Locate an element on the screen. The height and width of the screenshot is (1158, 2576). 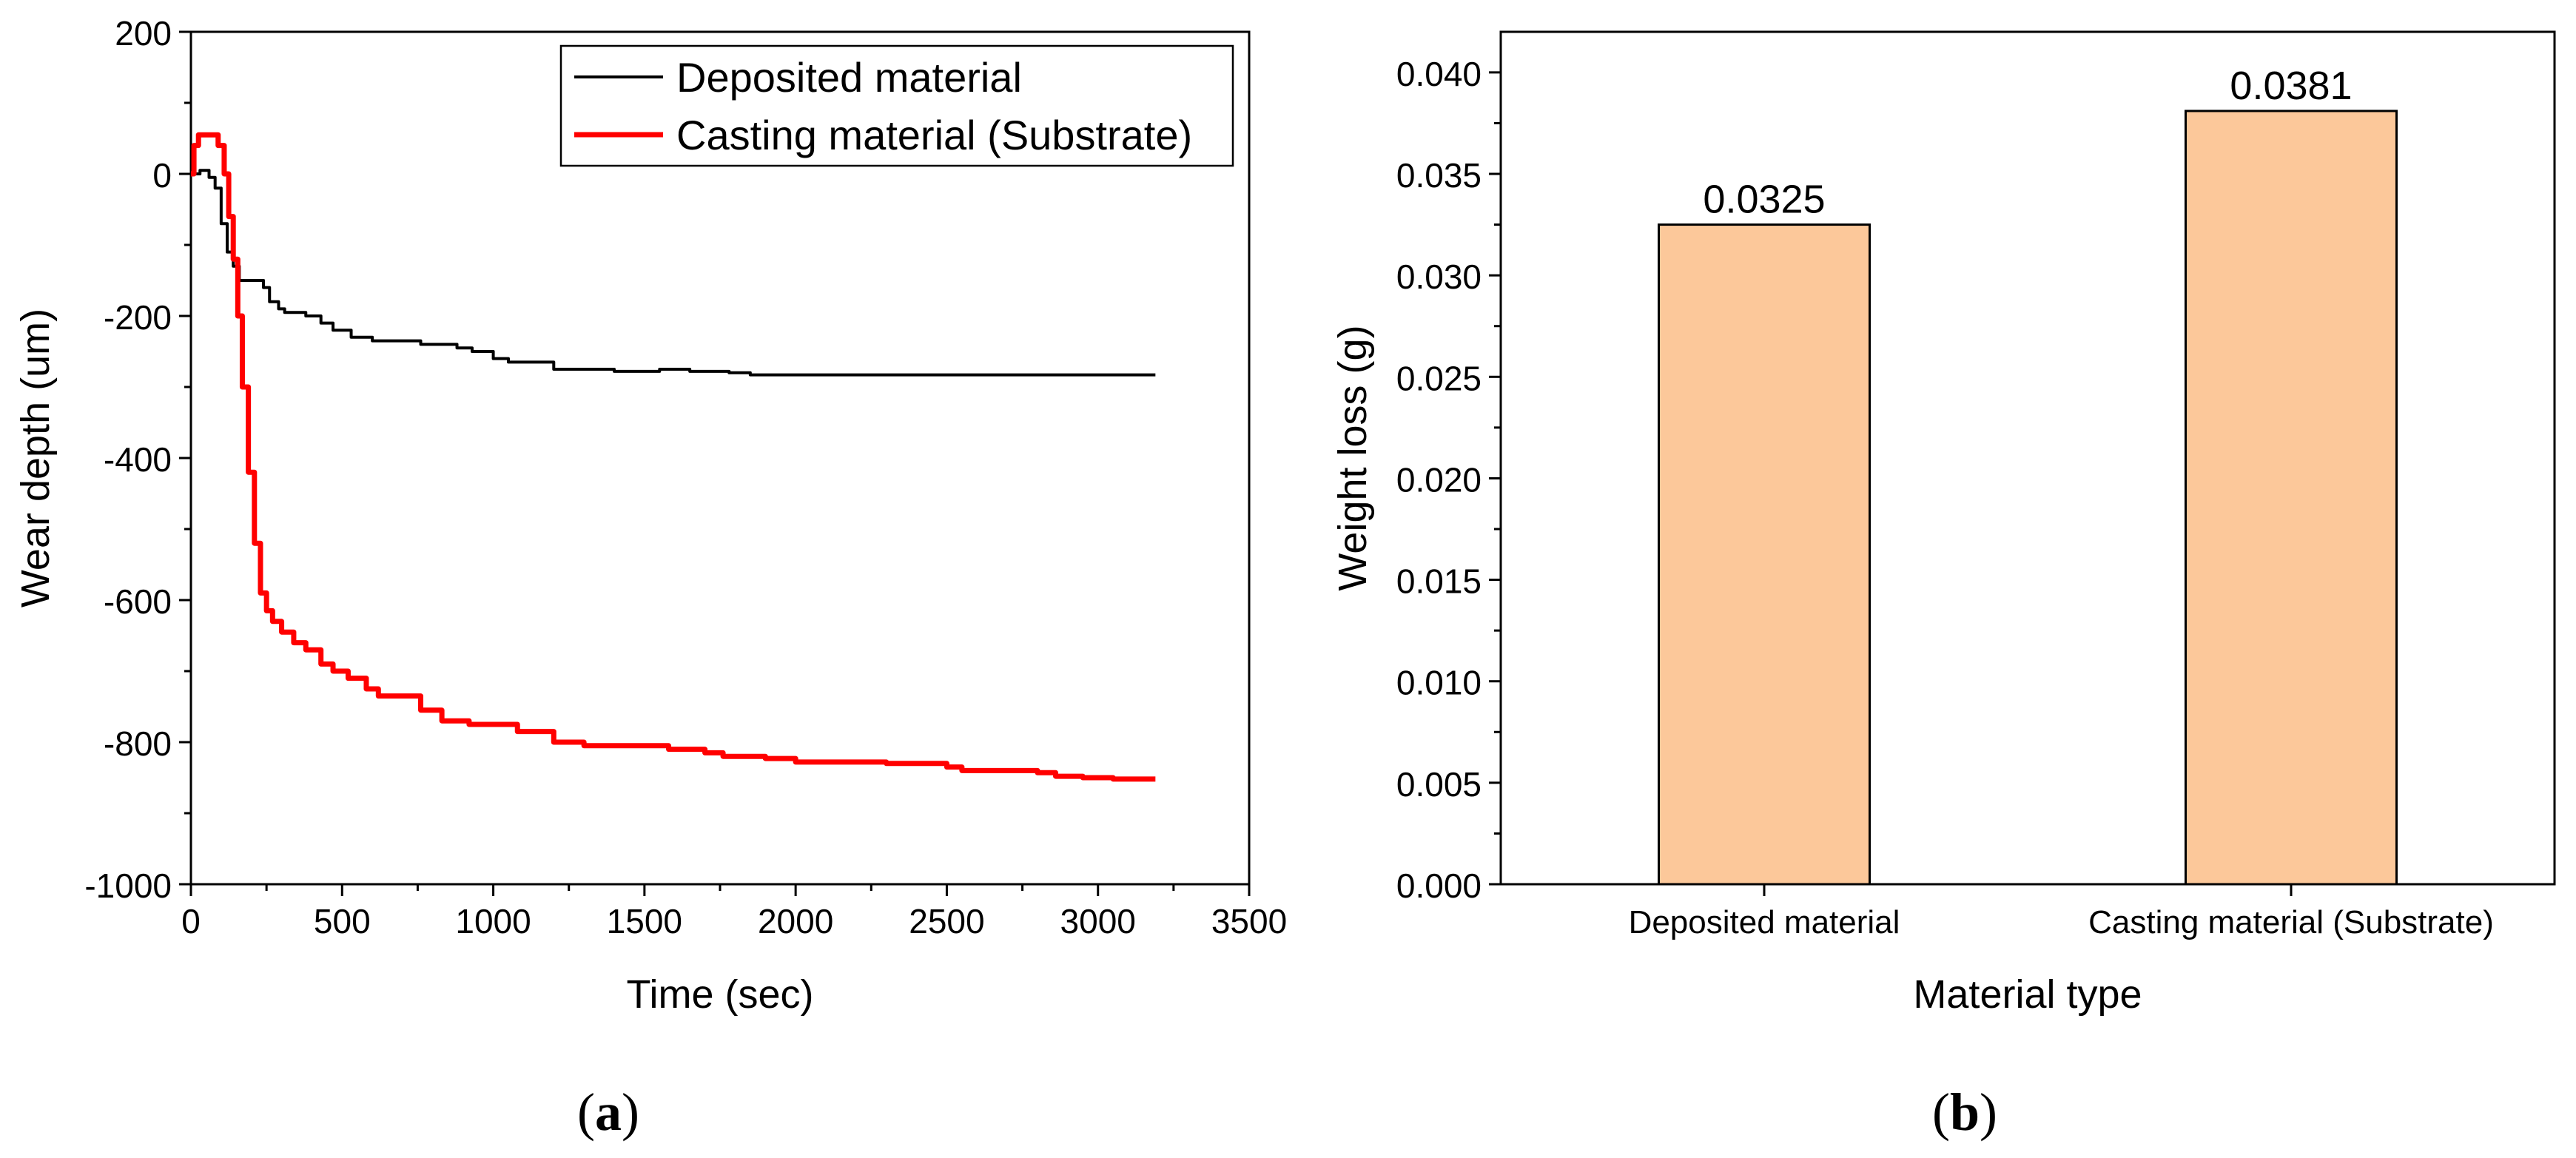
panel-label-letter: b is located at coordinates (1965, 1112).